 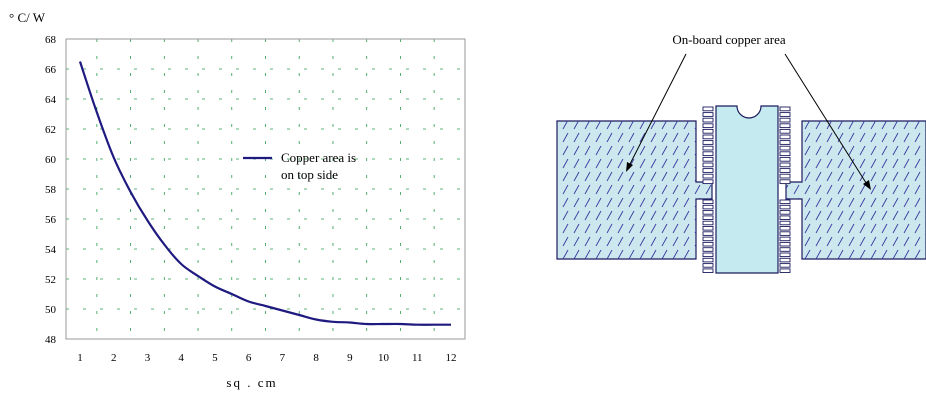 I want to click on y-tick-label: 54, so click(x=51, y=250).